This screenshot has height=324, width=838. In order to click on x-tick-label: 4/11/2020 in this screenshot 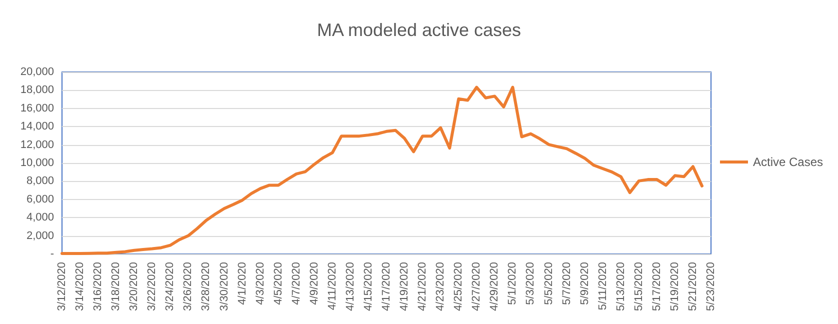, I will do `click(332, 286)`.